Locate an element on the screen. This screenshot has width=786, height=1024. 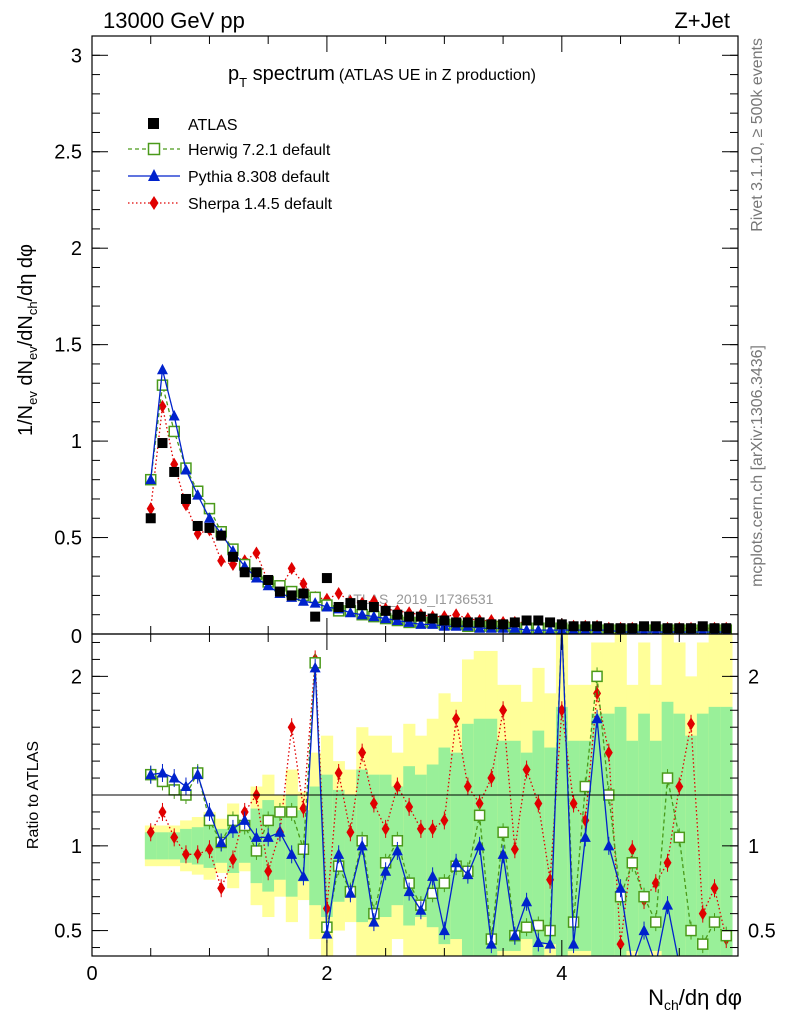
y-main-tick-label-4: 2.5 is located at coordinates (68, 153).